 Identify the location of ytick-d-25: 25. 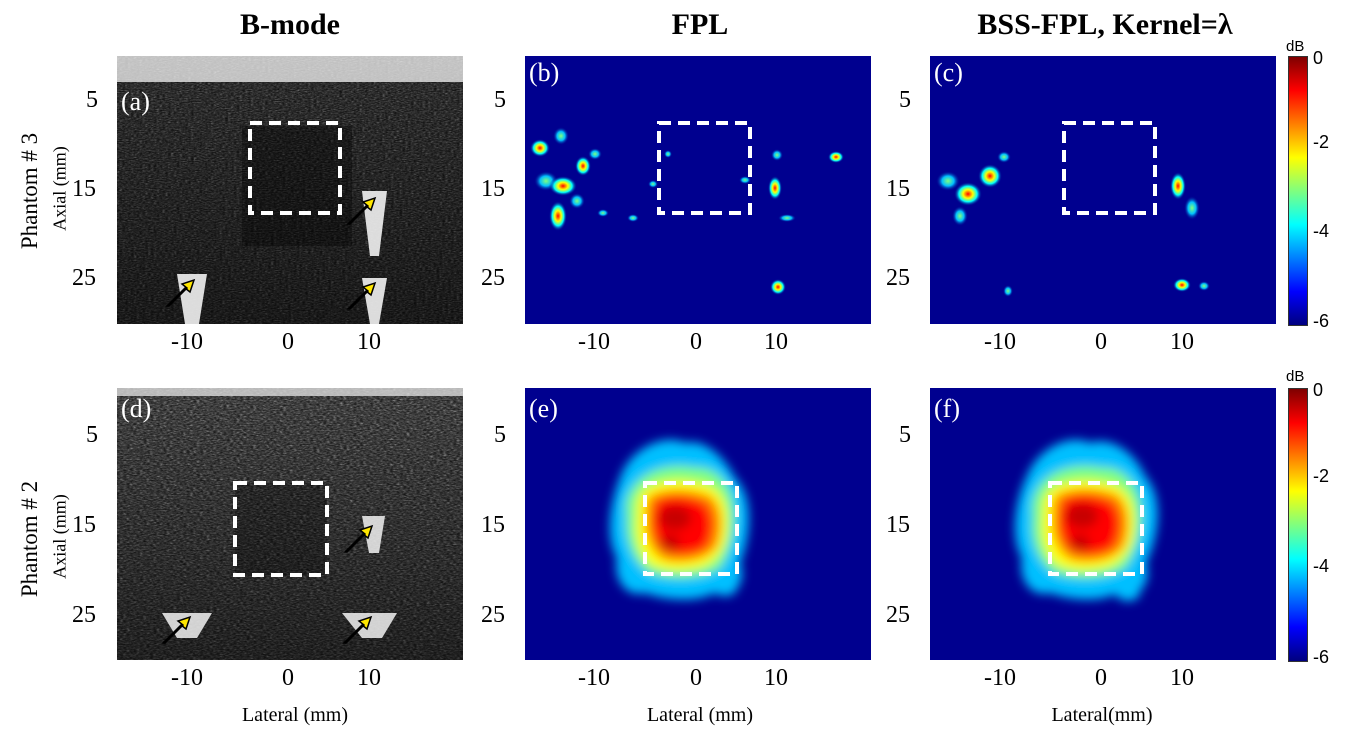
(84, 615).